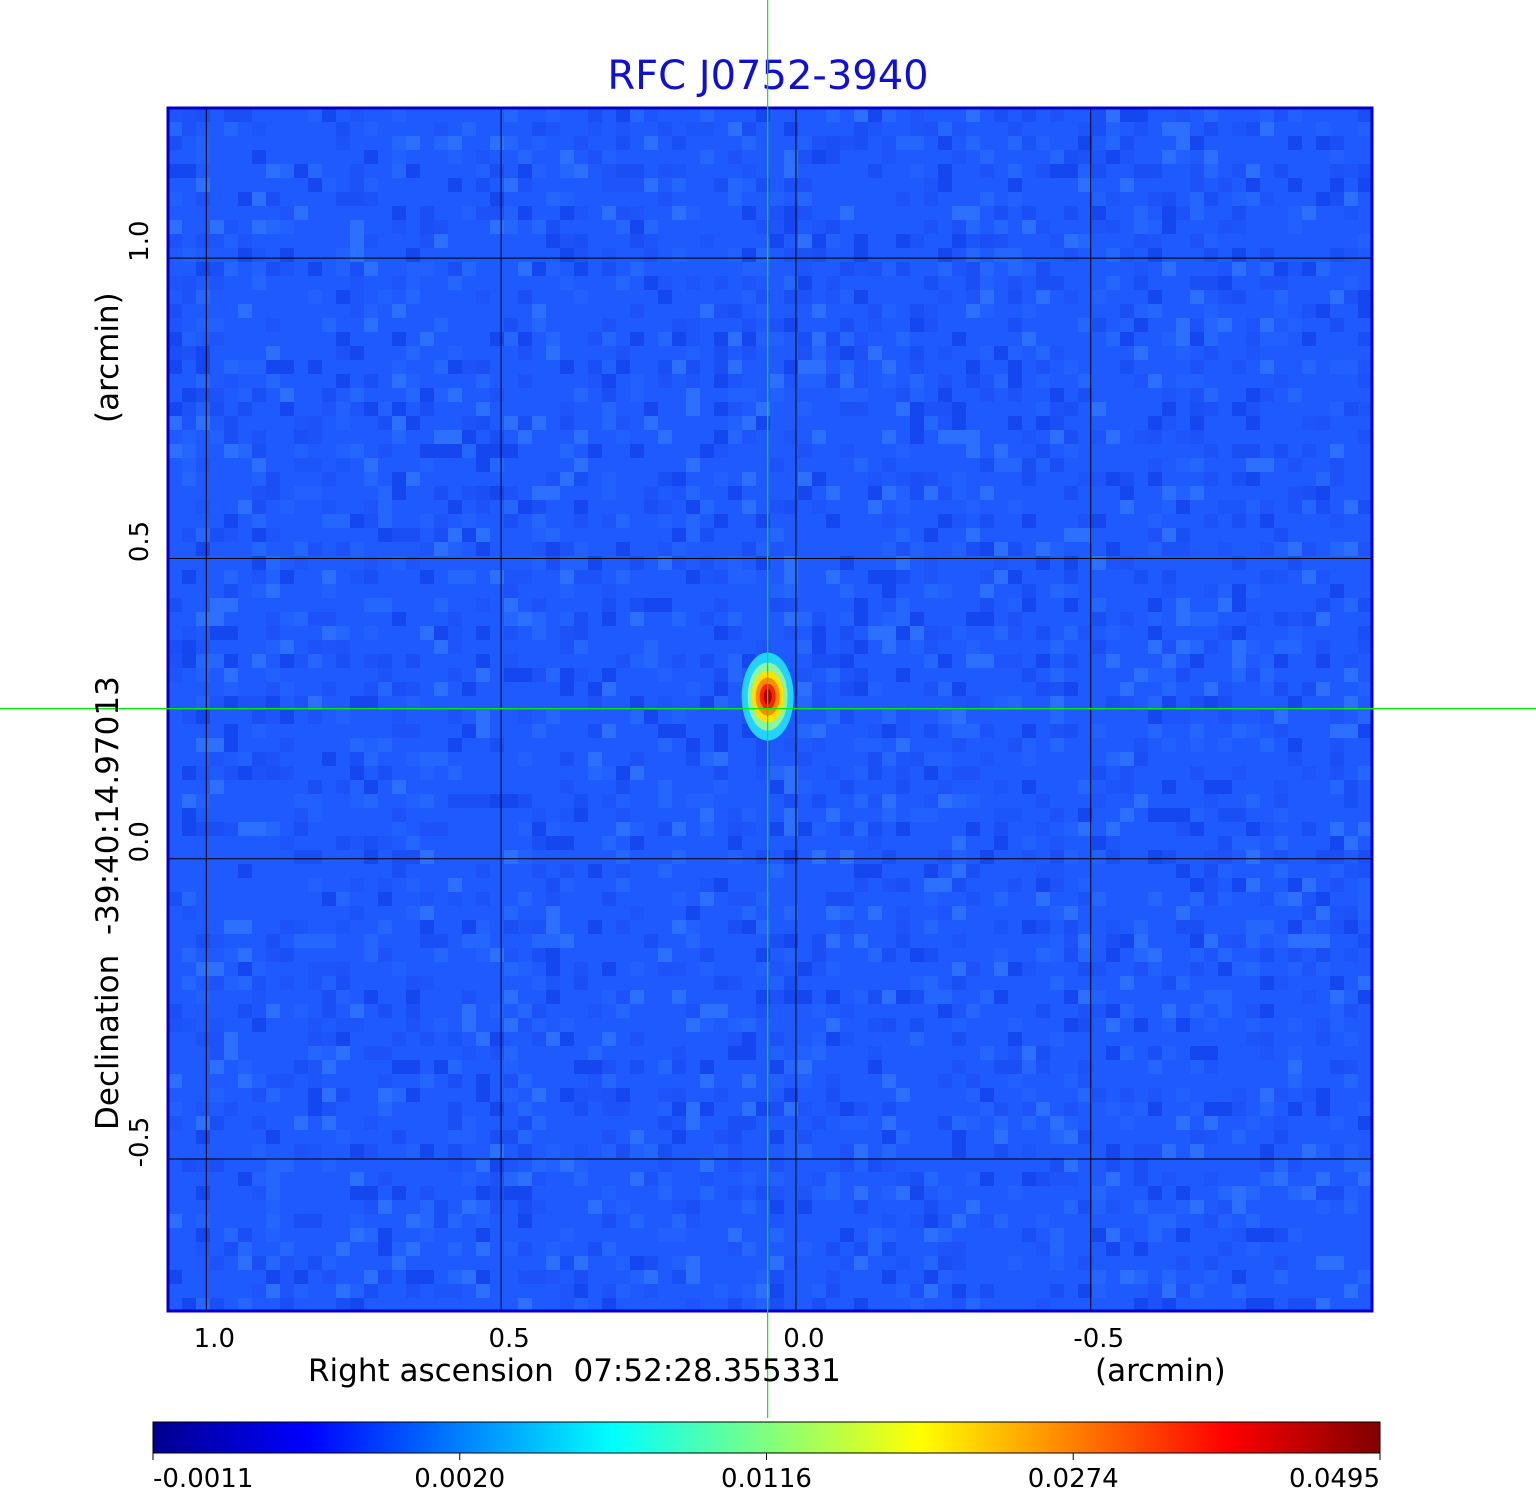 The width and height of the screenshot is (1536, 1511). What do you see at coordinates (140, 693) in the screenshot?
I see `y-tick-labels: 1.00.50.0-0.5` at bounding box center [140, 693].